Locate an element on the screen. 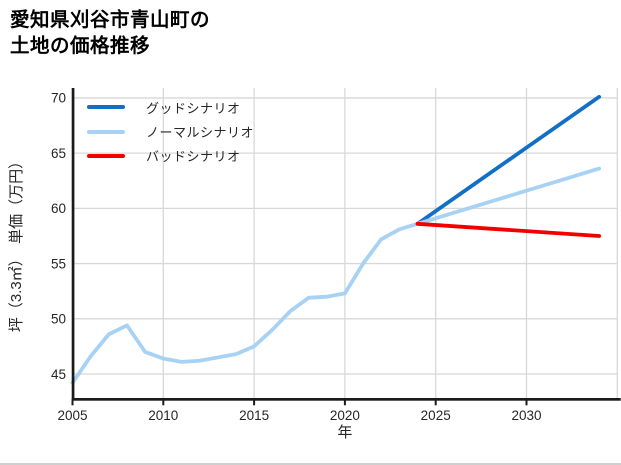 The image size is (621, 465). y-tick-label: 65 is located at coordinates (58, 153).